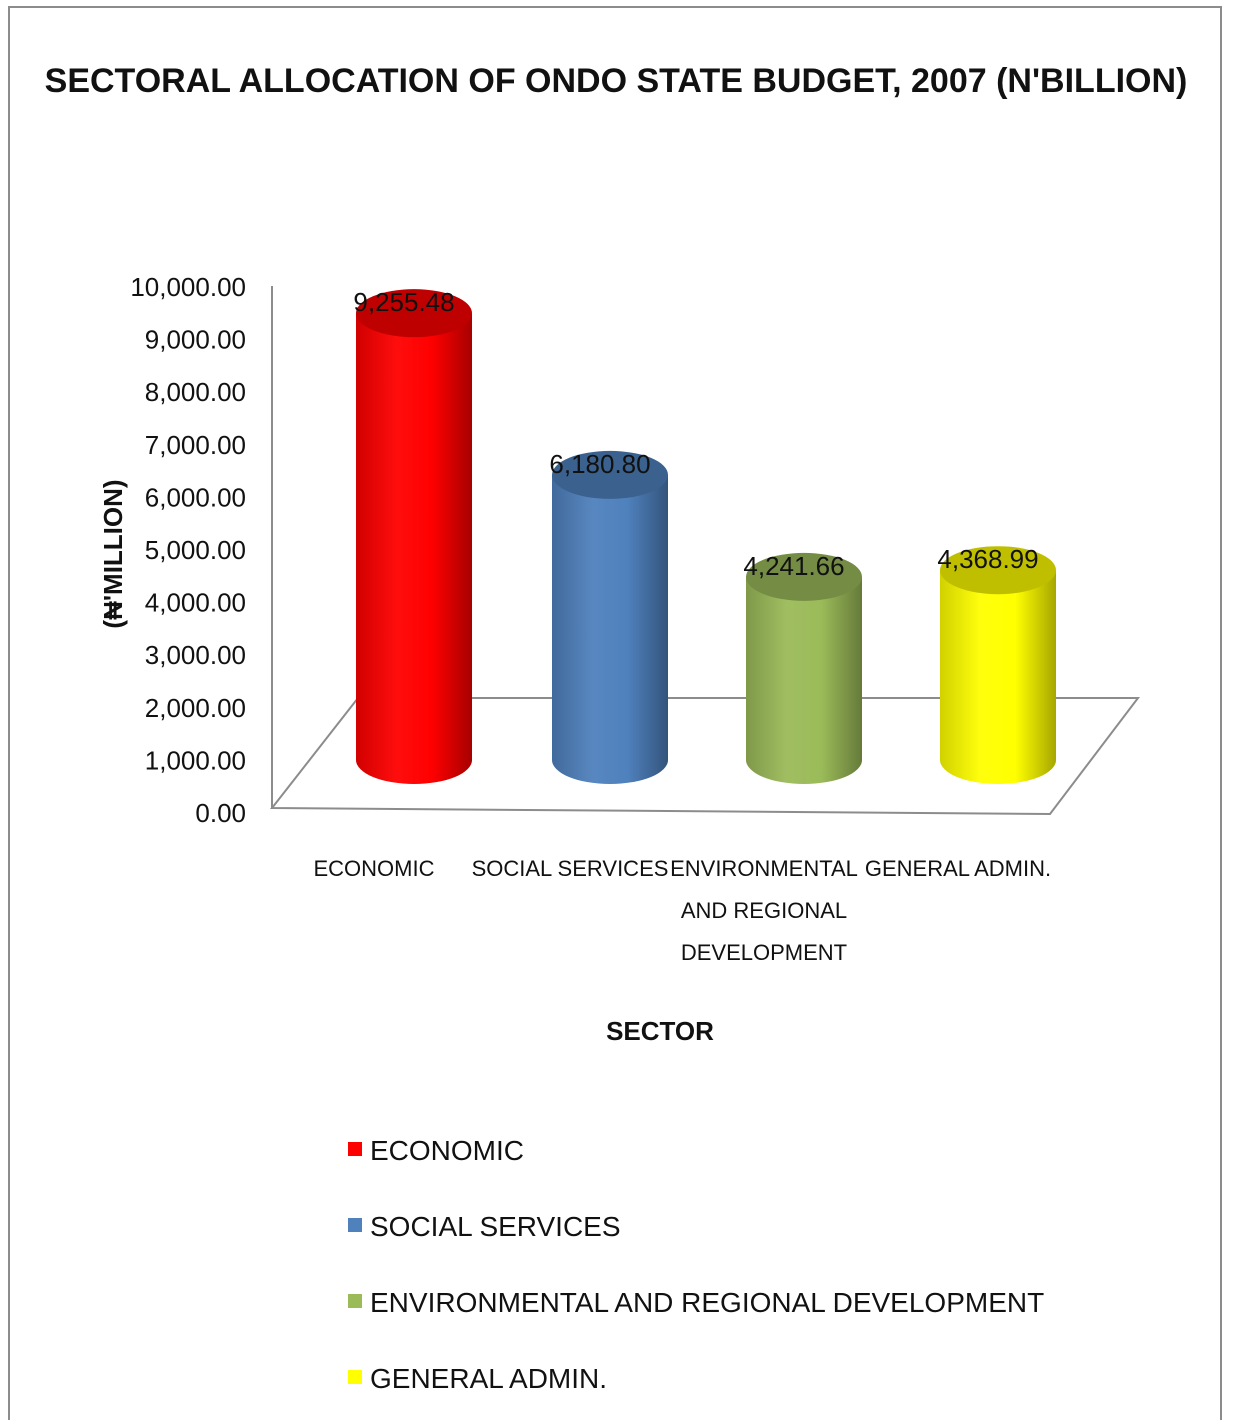 The image size is (1233, 1424). What do you see at coordinates (570, 868) in the screenshot?
I see `category-label: SOCIAL SERVICES` at bounding box center [570, 868].